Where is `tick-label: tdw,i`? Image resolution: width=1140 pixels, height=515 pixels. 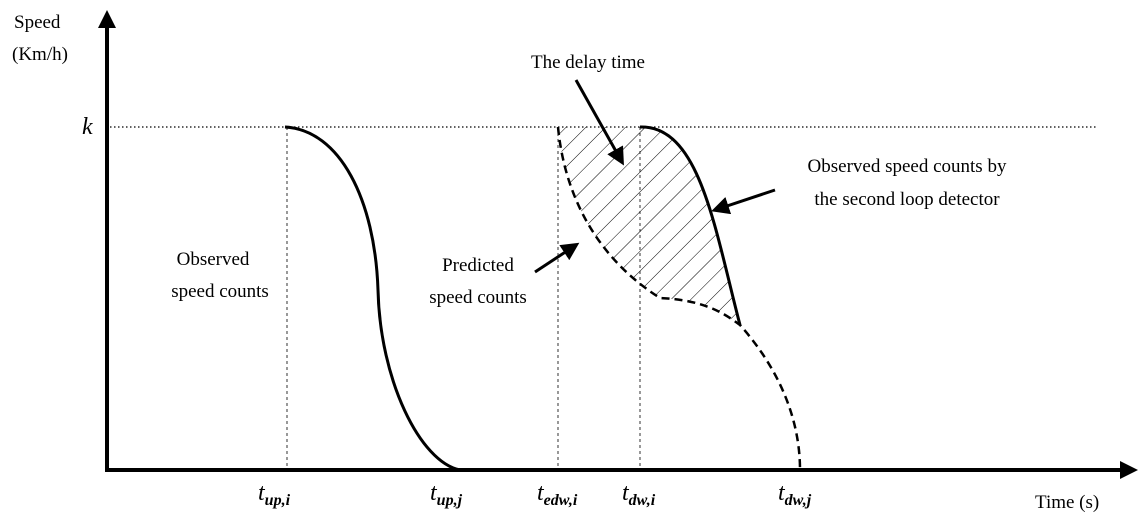 tick-label: tdw,i is located at coordinates (639, 494).